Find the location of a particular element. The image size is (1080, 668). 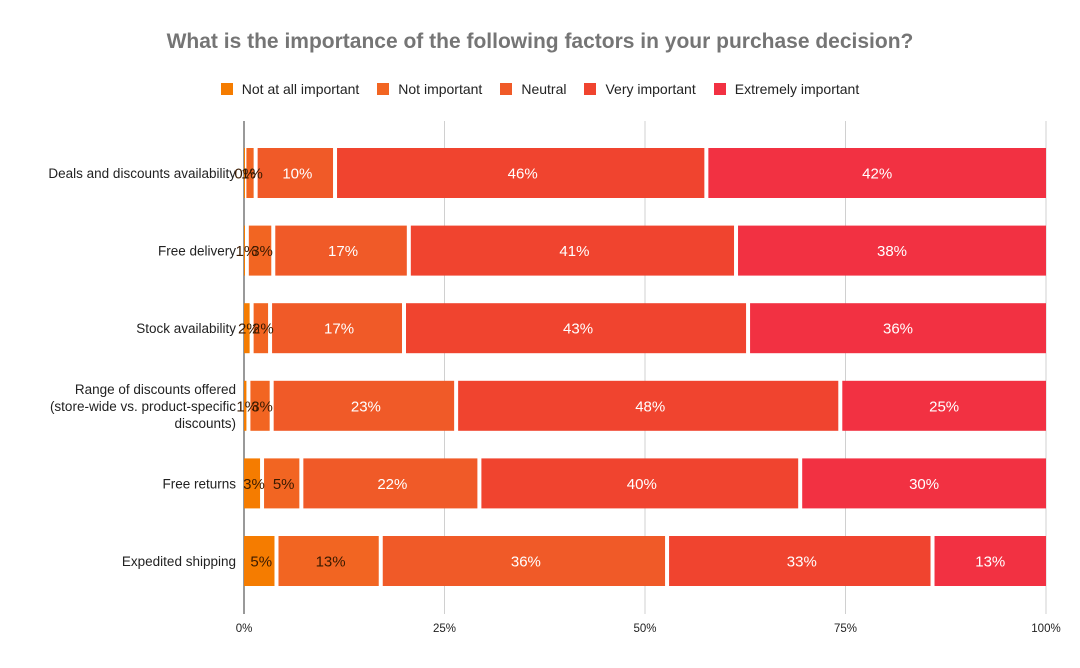

category-label-line: Range of discounts offered is located at coordinates (155, 389).